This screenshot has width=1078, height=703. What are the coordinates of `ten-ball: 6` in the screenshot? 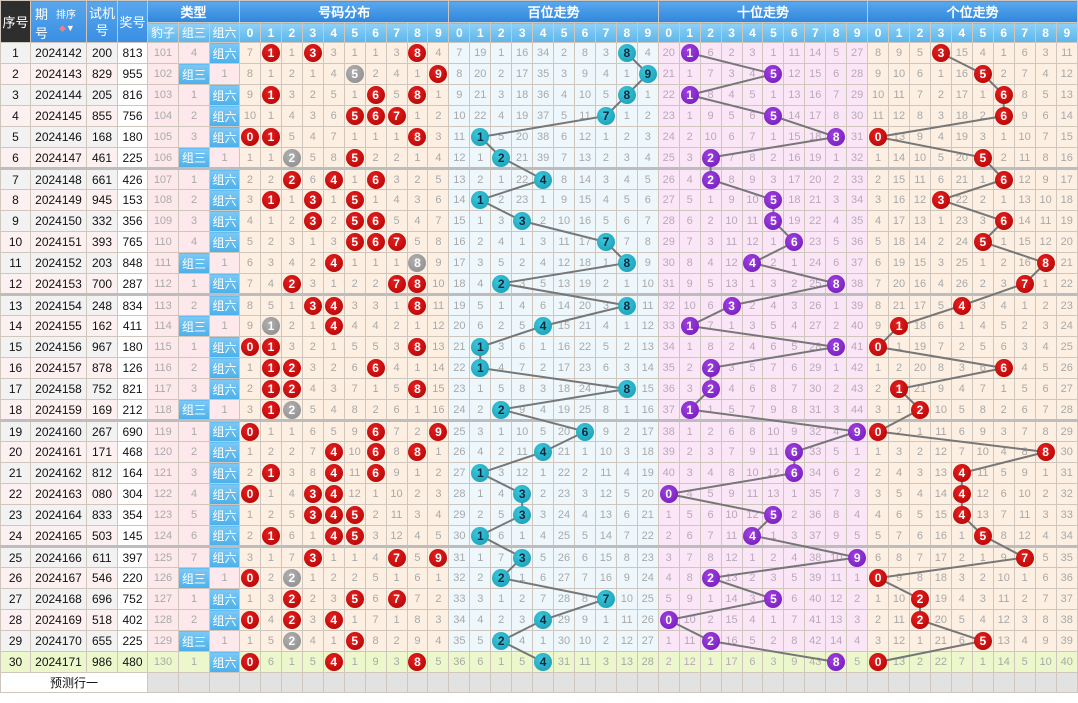 It's located at (794, 242).